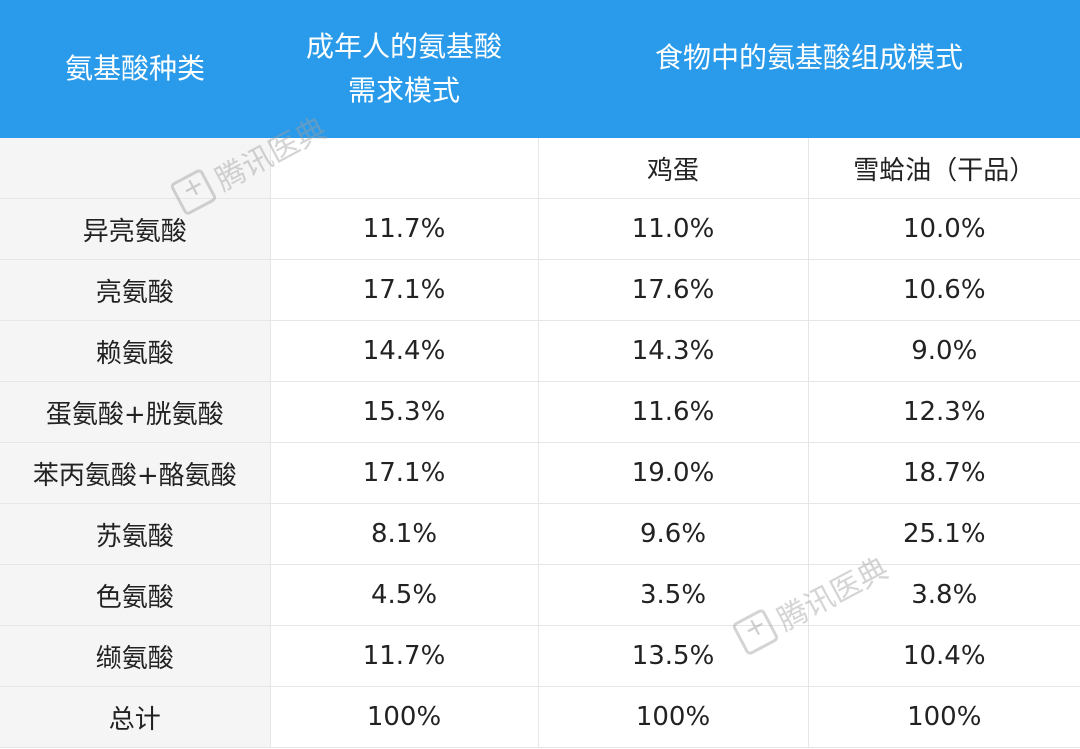  What do you see at coordinates (672, 717) in the screenshot?
I see `egg-cell: 100%` at bounding box center [672, 717].